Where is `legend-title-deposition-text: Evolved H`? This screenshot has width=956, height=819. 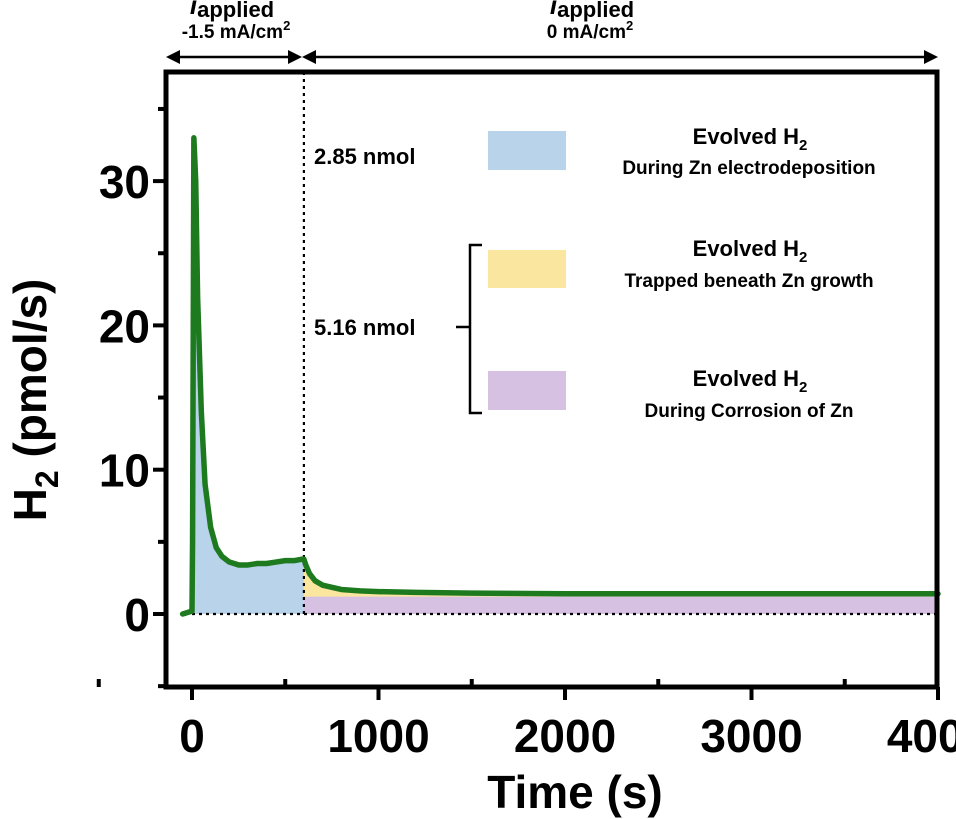
legend-title-deposition-text: Evolved H is located at coordinates (746, 136).